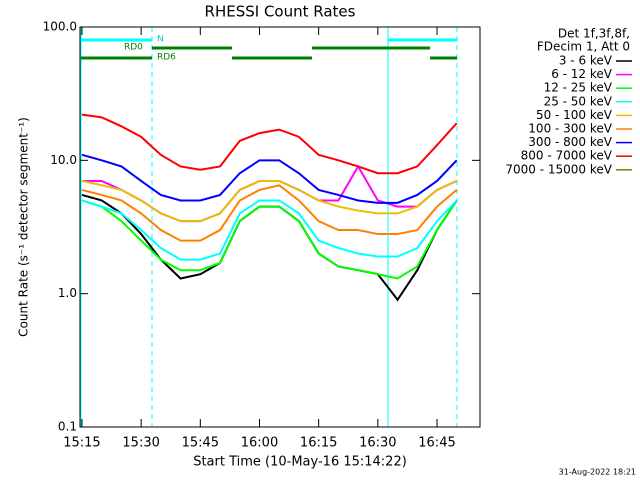  Describe the element at coordinates (60, 27) in the screenshot. I see `y-tick-label: 100.0` at that location.